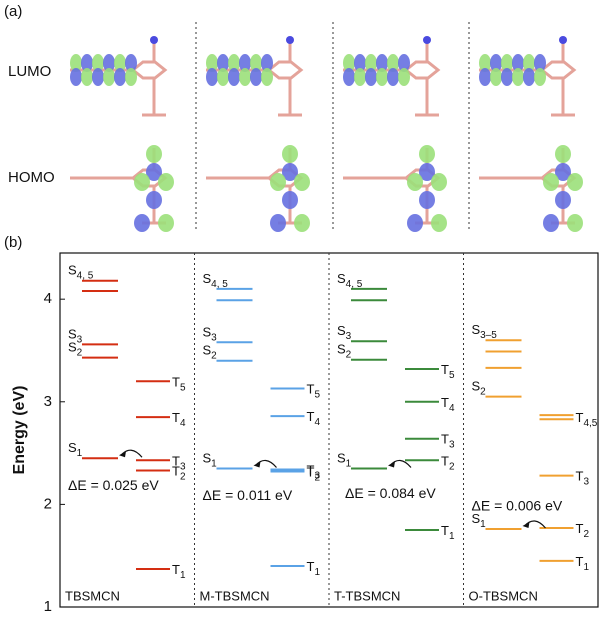 The image size is (616, 621). What do you see at coordinates (13, 11) in the screenshot?
I see `panel-a-label: (a)` at bounding box center [13, 11].